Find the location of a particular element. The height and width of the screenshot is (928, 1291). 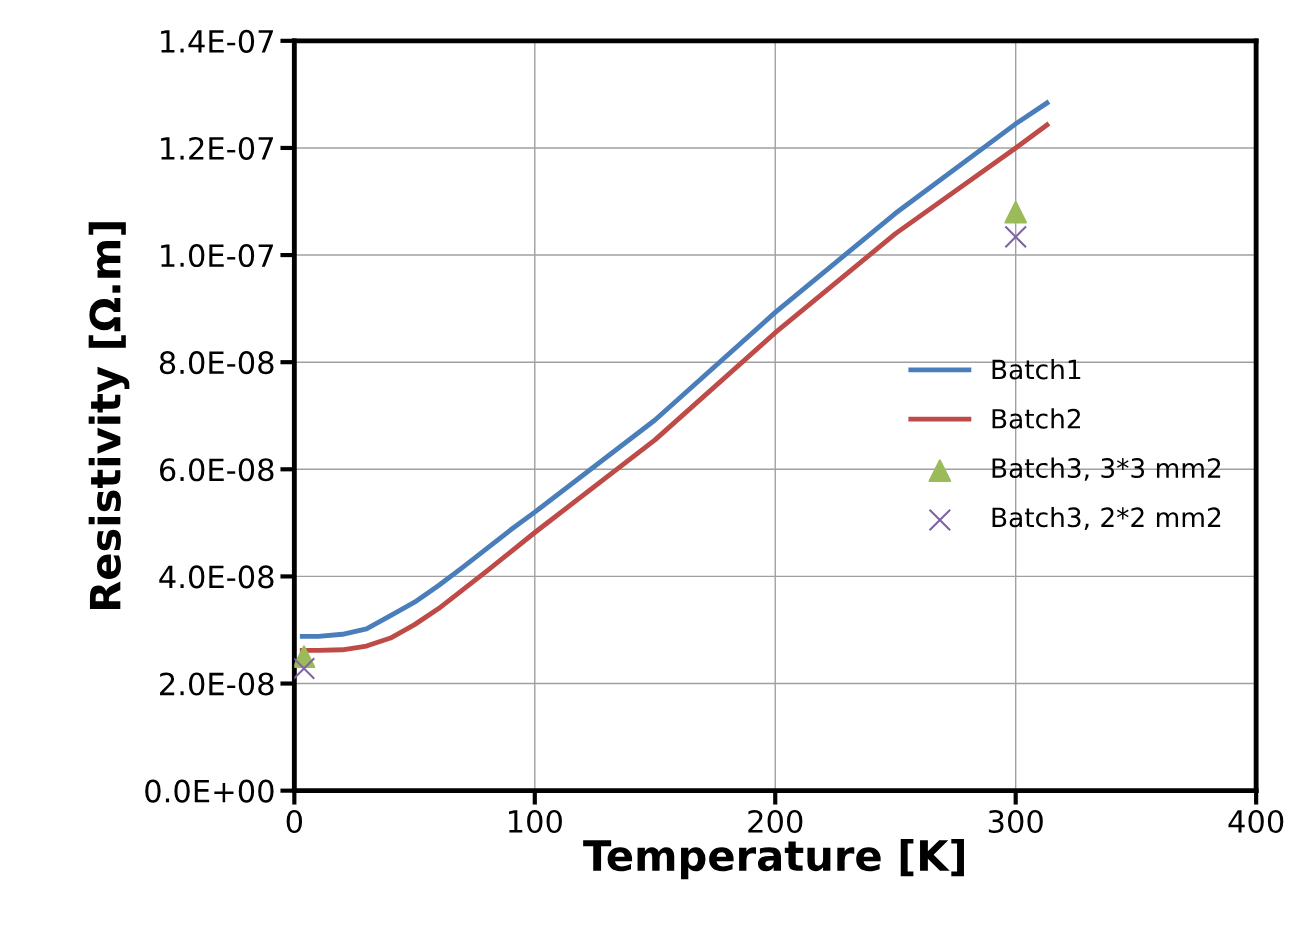

y-tick-label: 1.2E-07 is located at coordinates (217, 148).